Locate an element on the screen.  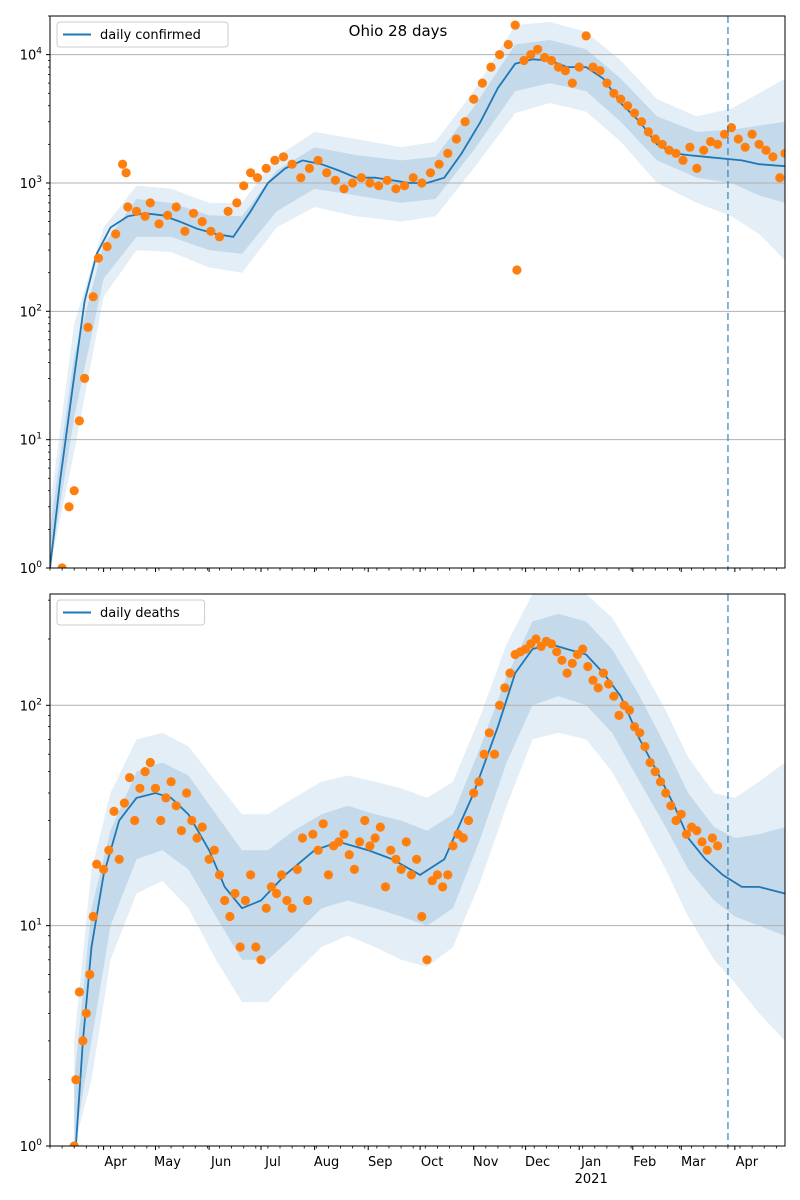
legend-label: daily confirmed is located at coordinates (150, 35).